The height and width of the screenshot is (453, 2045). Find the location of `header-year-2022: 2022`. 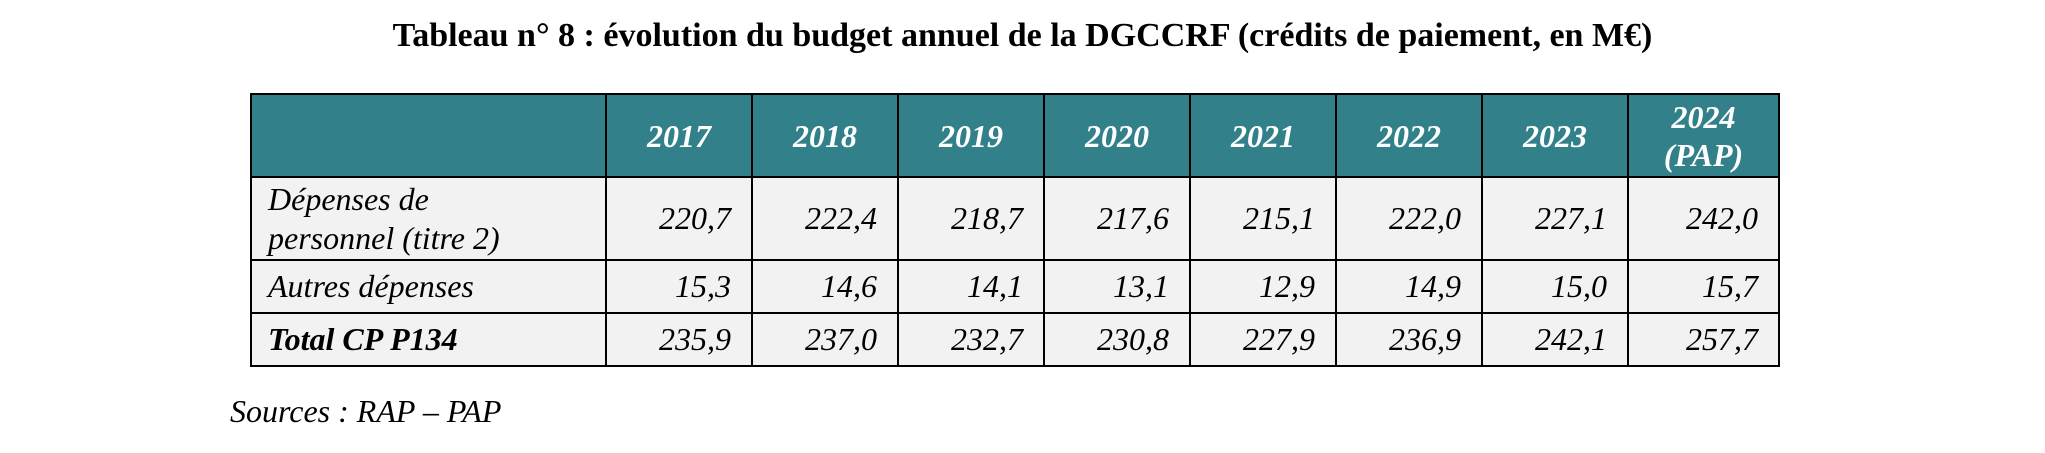

header-year-2022: 2022 is located at coordinates (1409, 135).